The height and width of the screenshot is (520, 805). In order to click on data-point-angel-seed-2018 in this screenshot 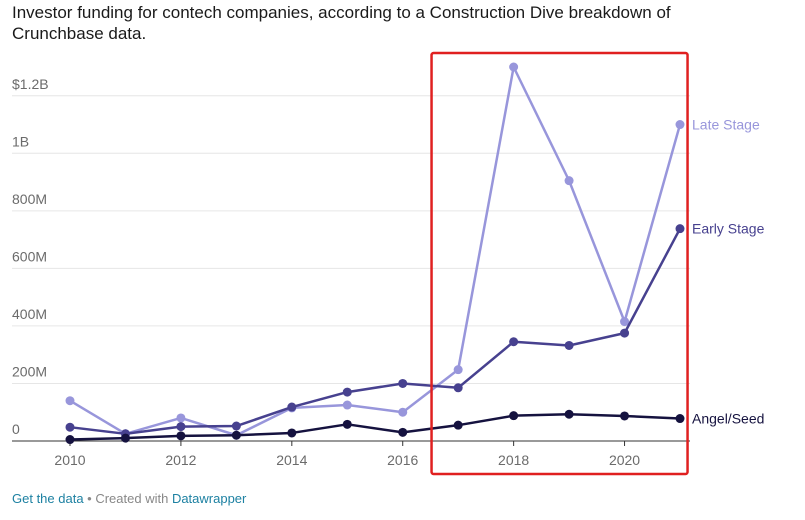, I will do `click(514, 416)`.